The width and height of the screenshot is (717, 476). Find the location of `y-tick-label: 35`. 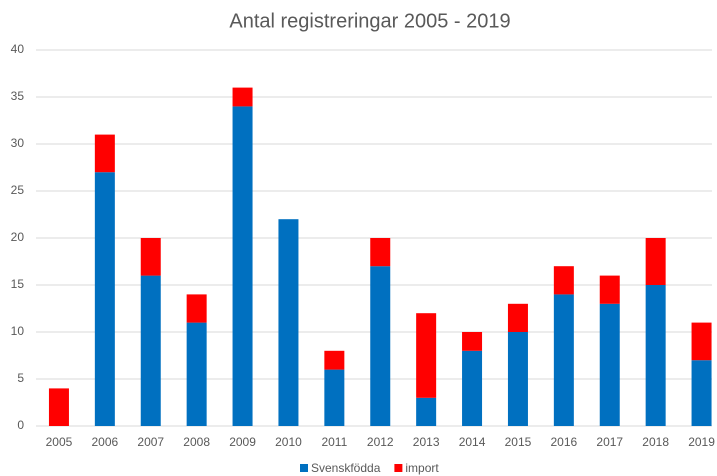

y-tick-label: 35 is located at coordinates (18, 96).